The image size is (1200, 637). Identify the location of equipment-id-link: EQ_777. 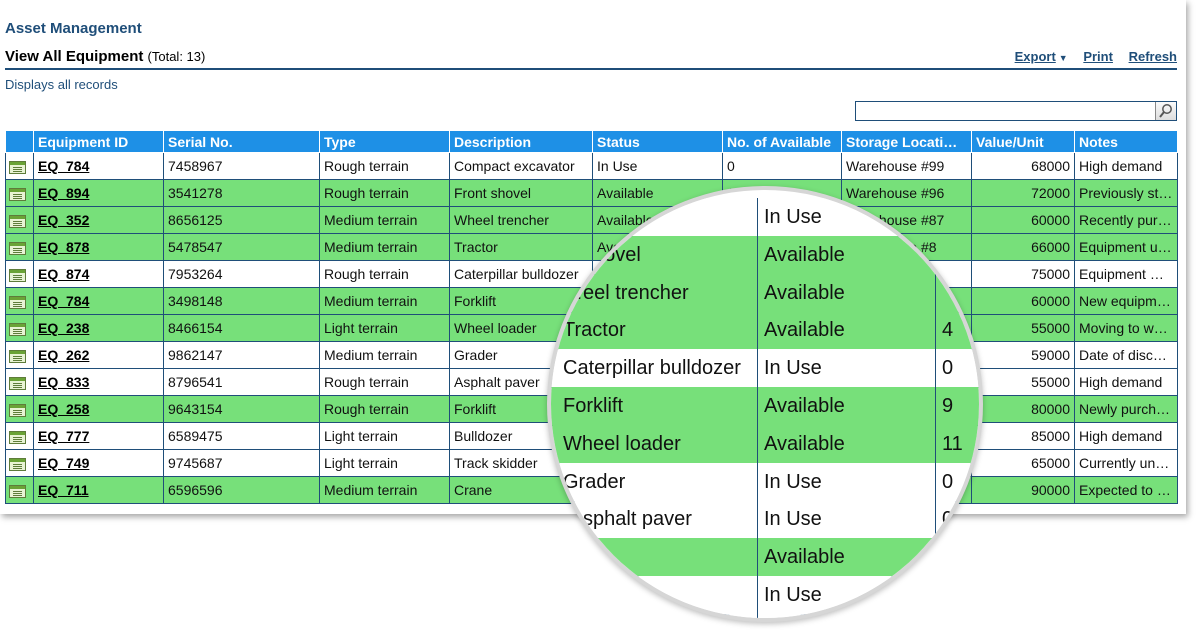
(98, 436).